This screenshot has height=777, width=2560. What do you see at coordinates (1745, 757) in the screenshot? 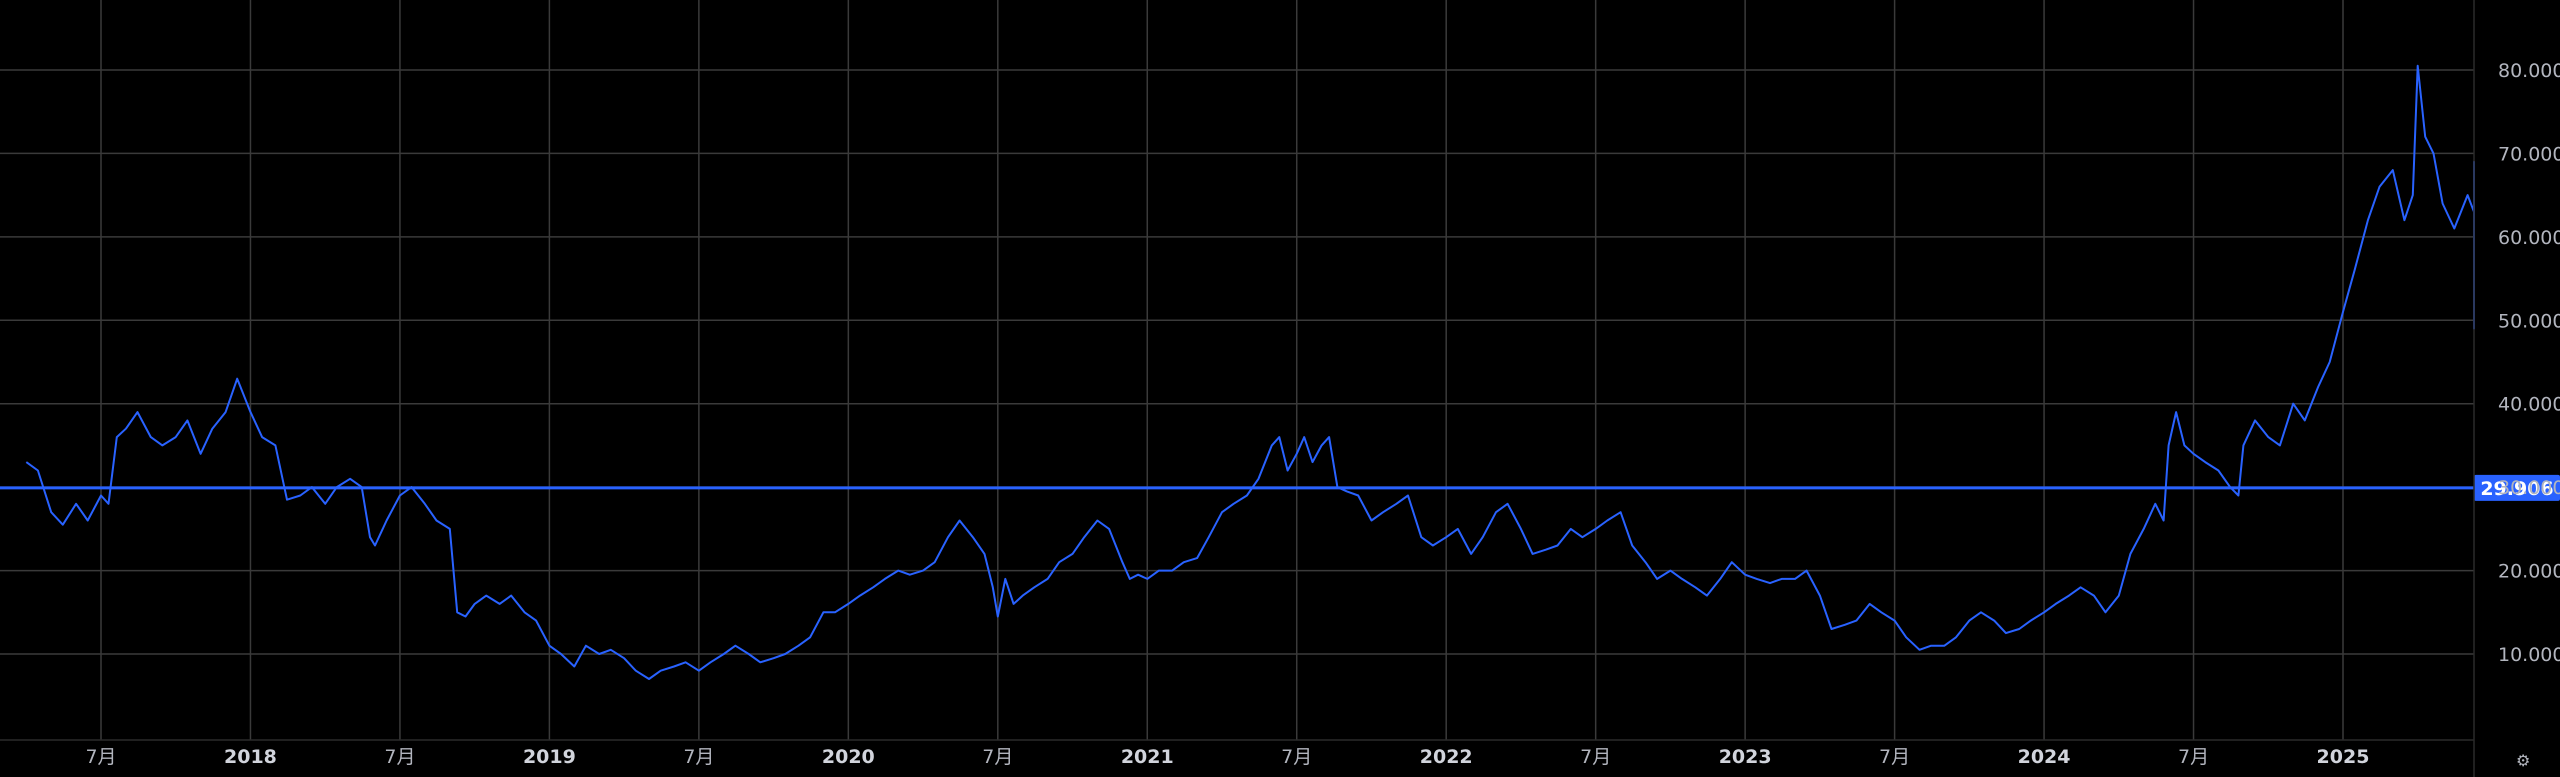
I see `x-tick-label: 2023` at bounding box center [1745, 757].